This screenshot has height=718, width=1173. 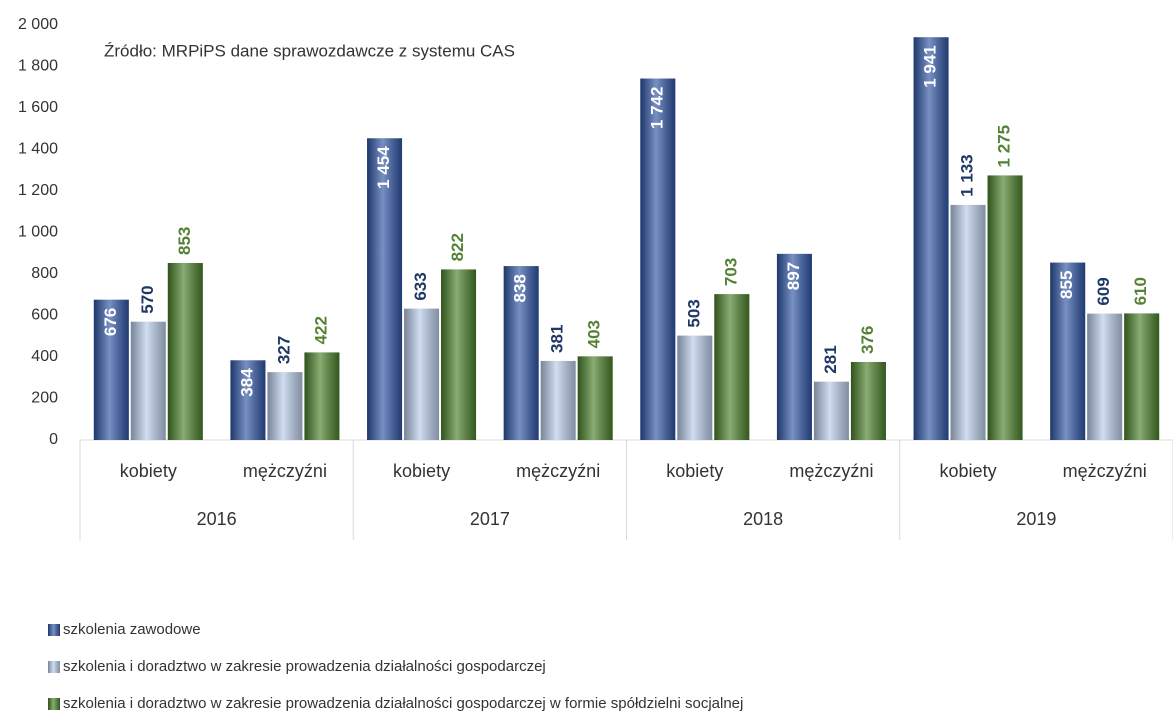 I want to click on y-tick-label: 1 000, so click(x=38, y=232).